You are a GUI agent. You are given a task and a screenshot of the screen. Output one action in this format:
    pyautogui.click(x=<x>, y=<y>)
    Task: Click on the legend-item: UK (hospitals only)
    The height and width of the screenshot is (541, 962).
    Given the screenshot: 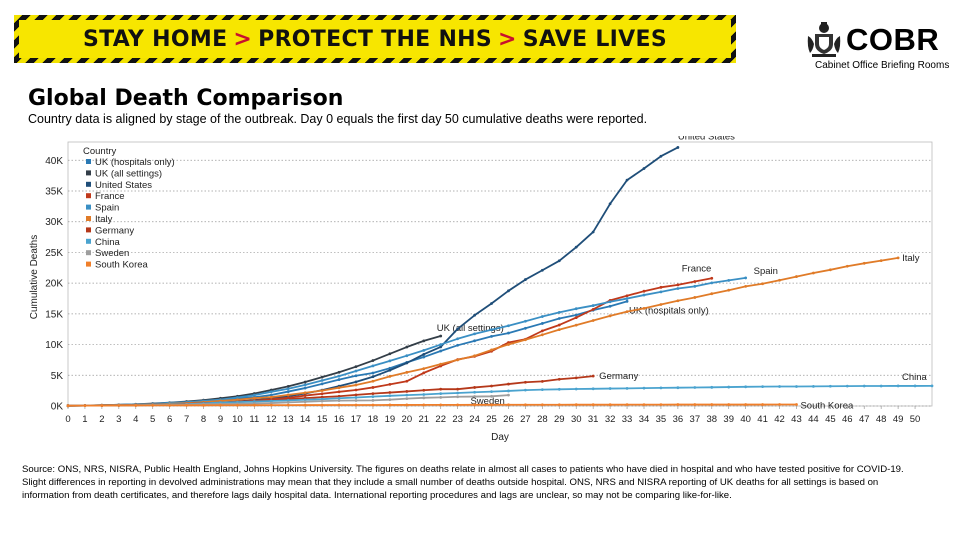 What is the action you would take?
    pyautogui.click(x=135, y=162)
    